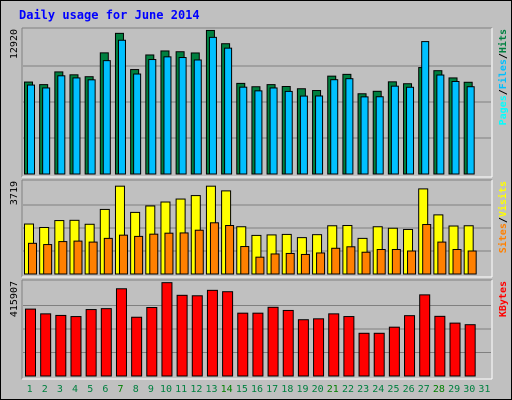 This screenshot has width=512, height=400. Describe the element at coordinates (30, 389) in the screenshot. I see `x-tick-label: 1` at that location.